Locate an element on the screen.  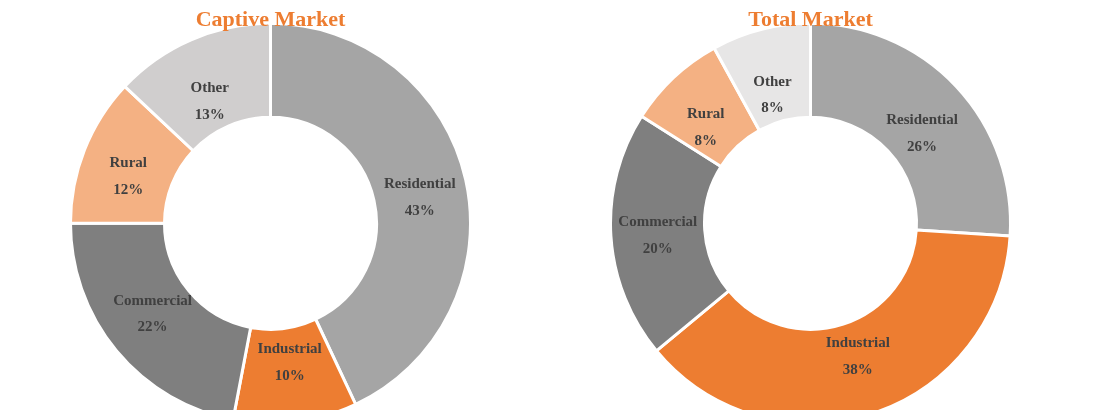
data-label: 43% is located at coordinates (419, 209).